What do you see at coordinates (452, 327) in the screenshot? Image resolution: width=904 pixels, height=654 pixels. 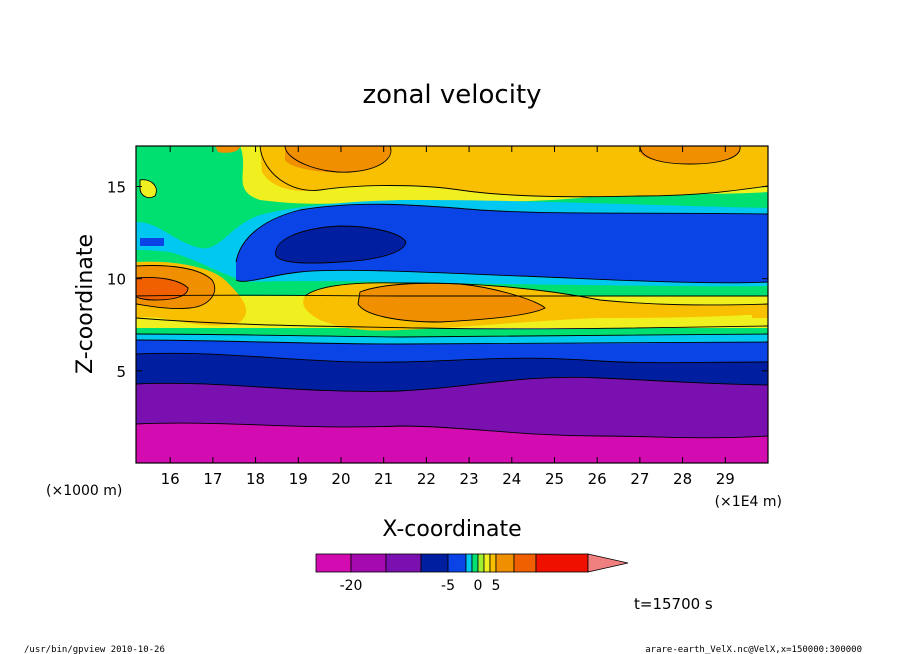 I see `band-green-low` at bounding box center [452, 327].